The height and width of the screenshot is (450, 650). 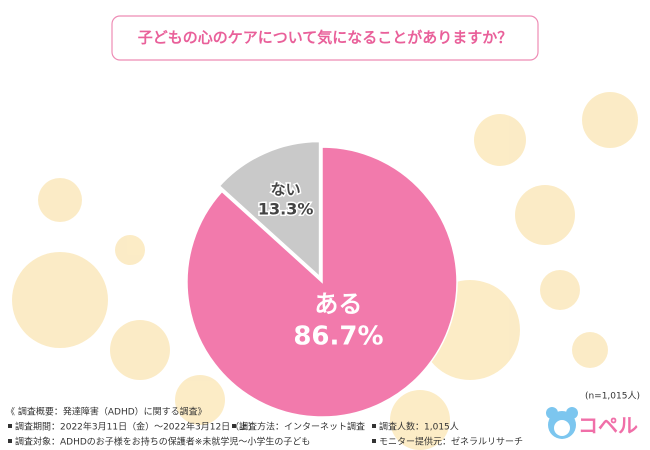 I want to click on logo: コペル, so click(x=592, y=423).